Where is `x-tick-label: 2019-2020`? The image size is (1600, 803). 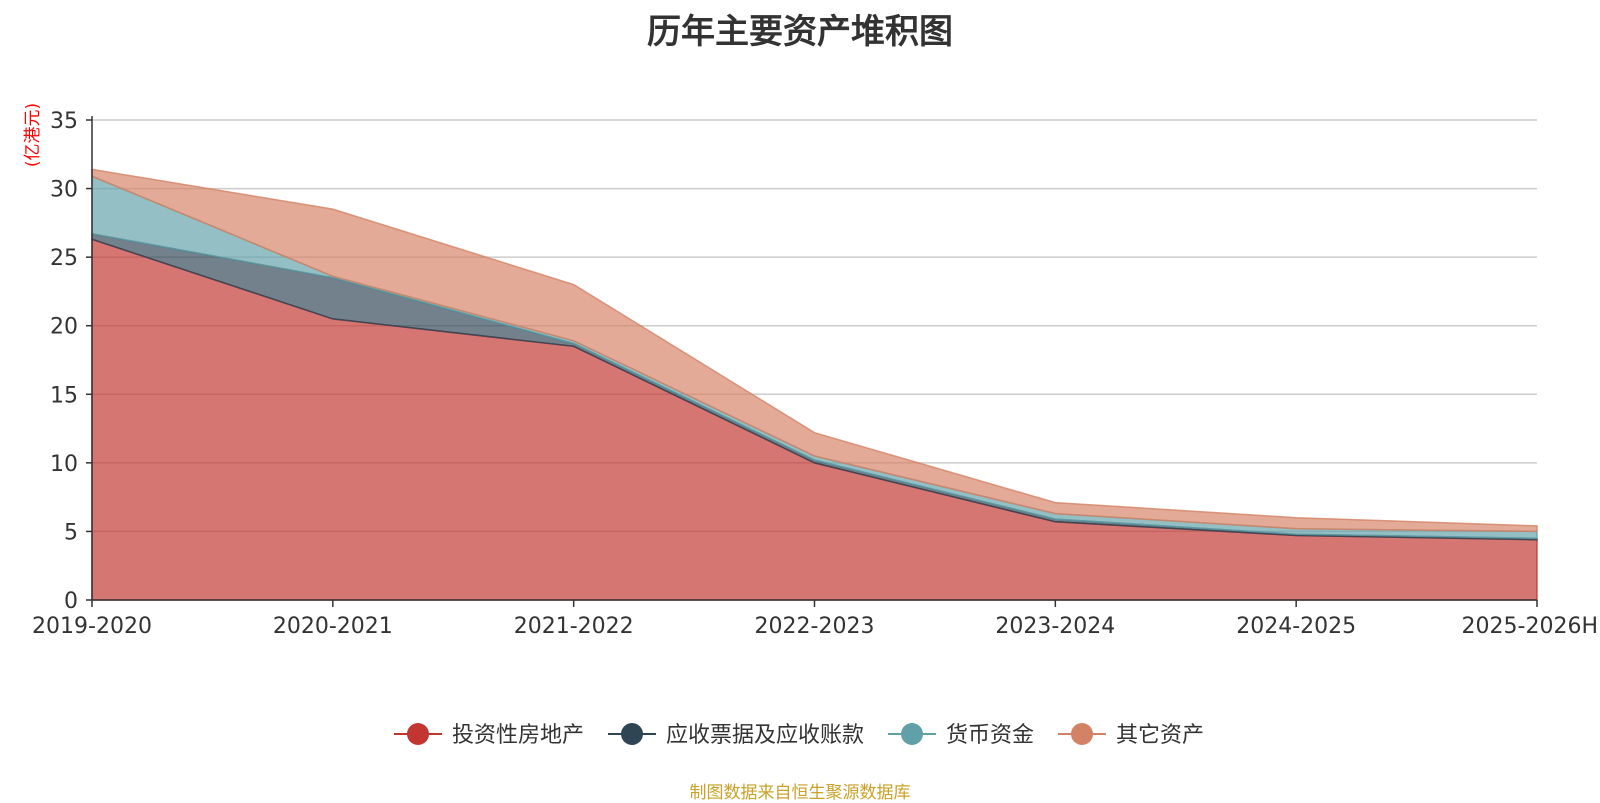 x-tick-label: 2019-2020 is located at coordinates (92, 626).